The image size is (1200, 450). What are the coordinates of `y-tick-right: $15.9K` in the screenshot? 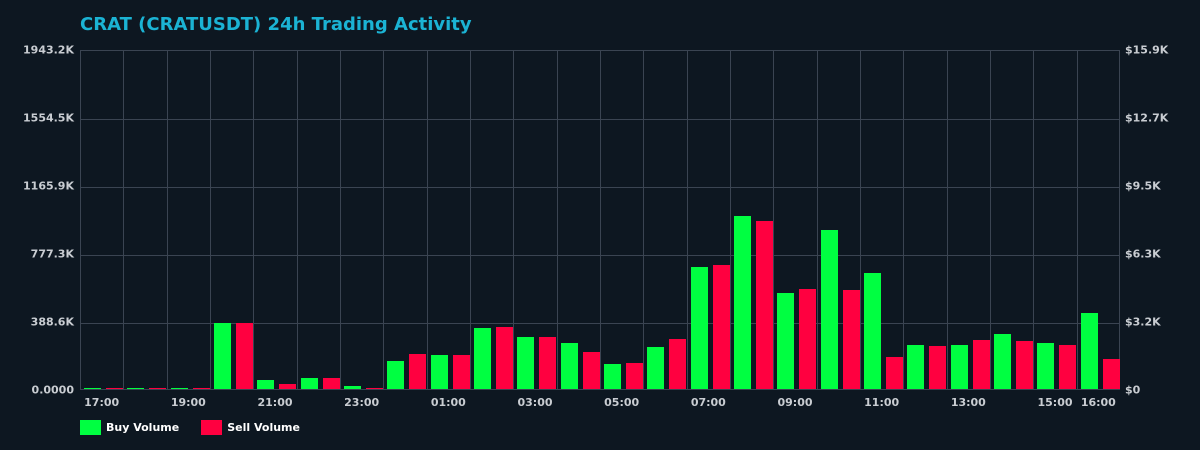 It's located at (1147, 50).